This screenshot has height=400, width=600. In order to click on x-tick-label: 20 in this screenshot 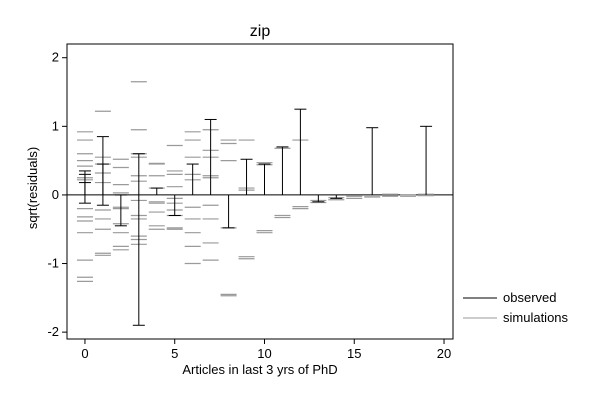, I will do `click(444, 353)`.